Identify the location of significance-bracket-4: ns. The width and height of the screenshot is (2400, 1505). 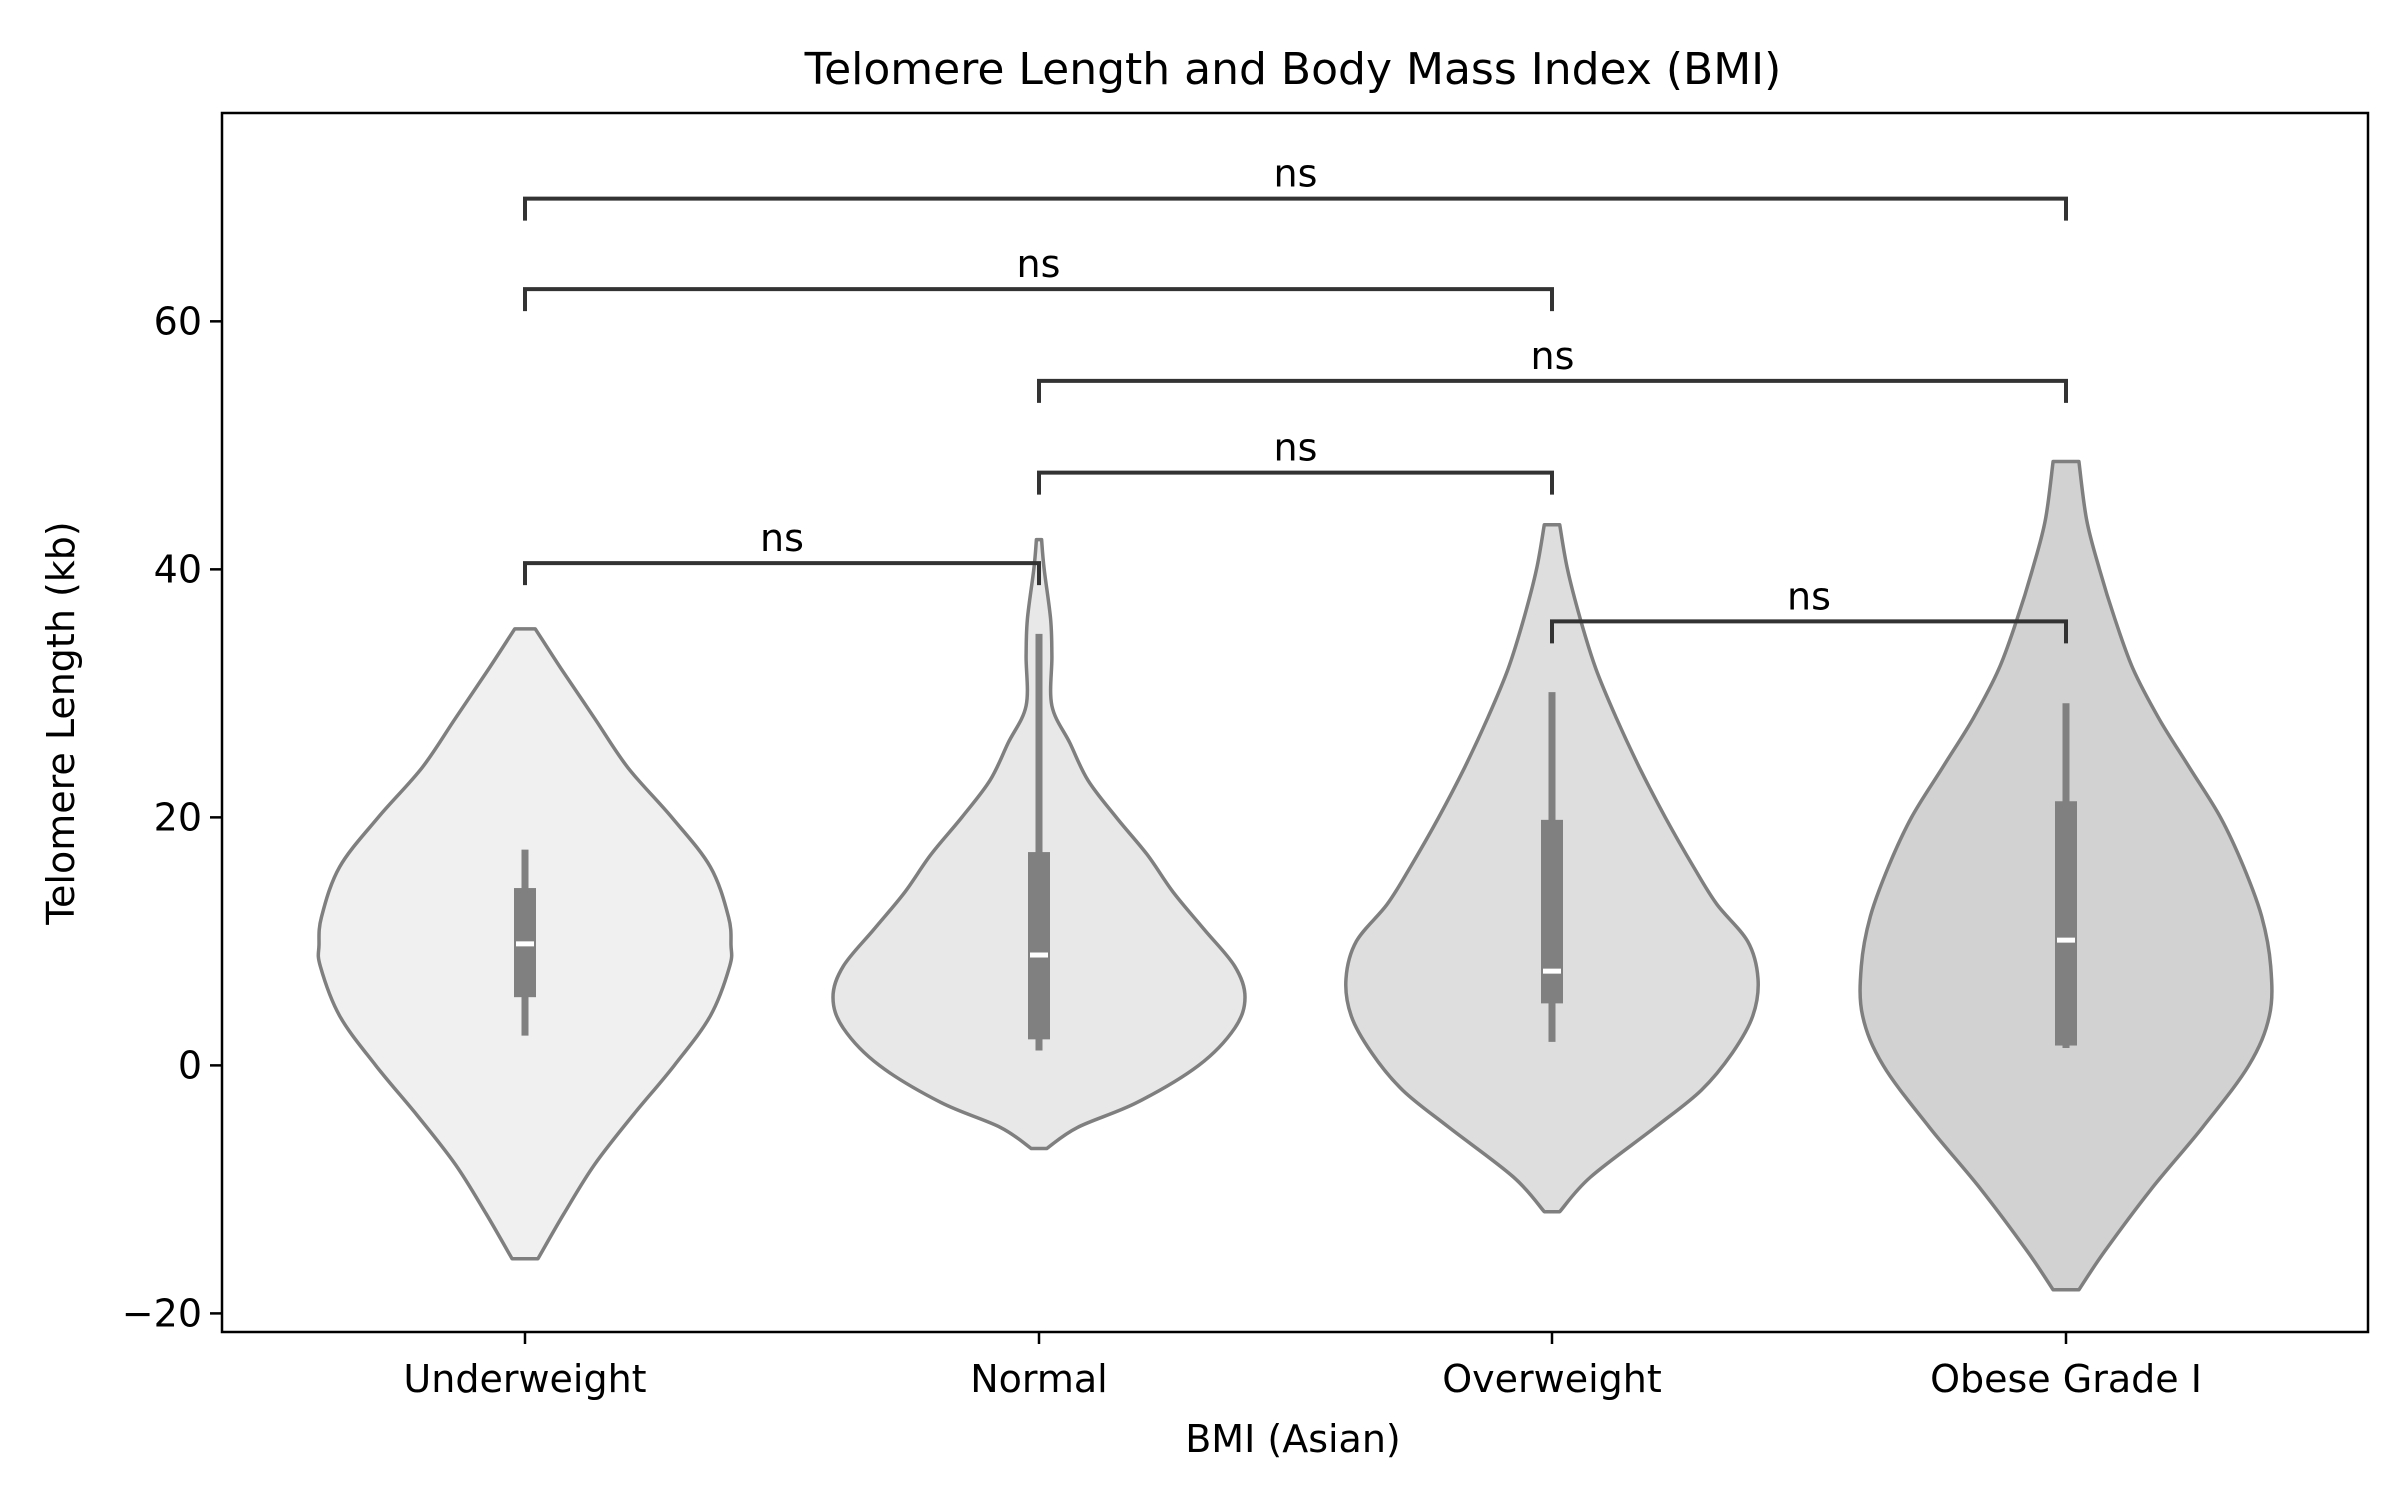
(1295, 186).